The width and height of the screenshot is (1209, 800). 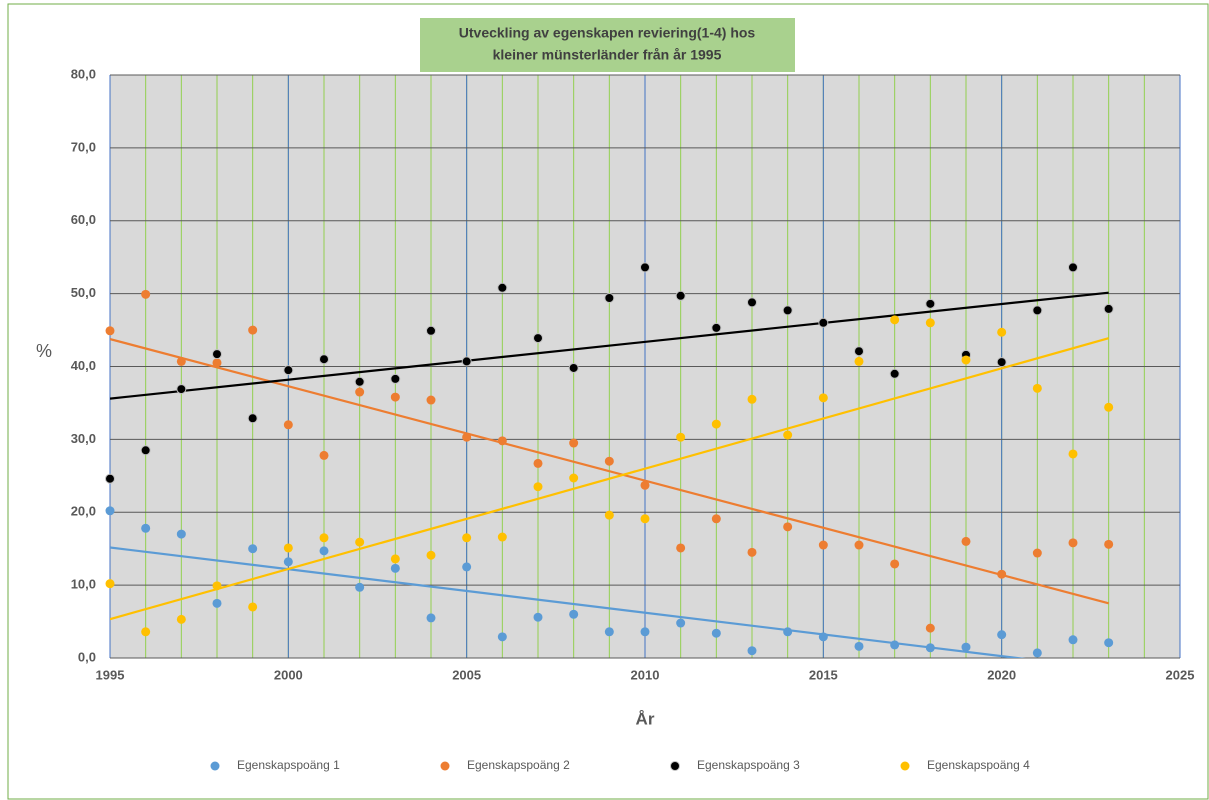 What do you see at coordinates (645, 674) in the screenshot?
I see `x-tick-label: 2010` at bounding box center [645, 674].